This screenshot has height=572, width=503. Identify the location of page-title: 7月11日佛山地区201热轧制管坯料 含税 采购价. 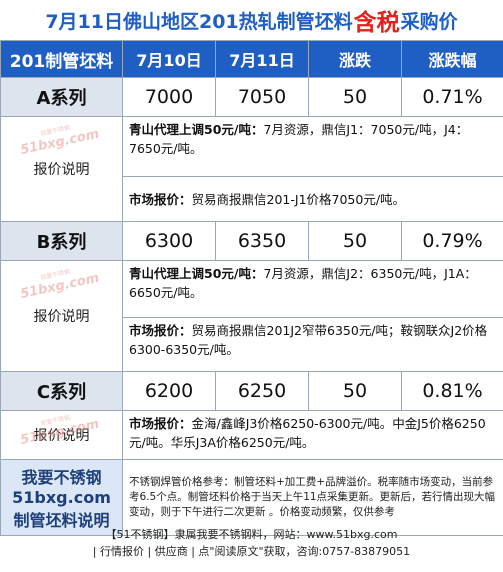
(251, 20).